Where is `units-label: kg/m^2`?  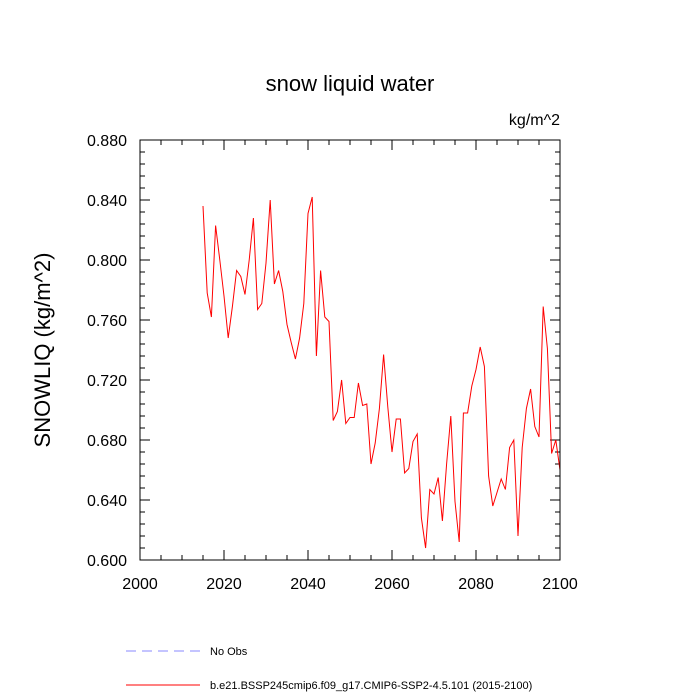
units-label: kg/m^2 is located at coordinates (534, 120).